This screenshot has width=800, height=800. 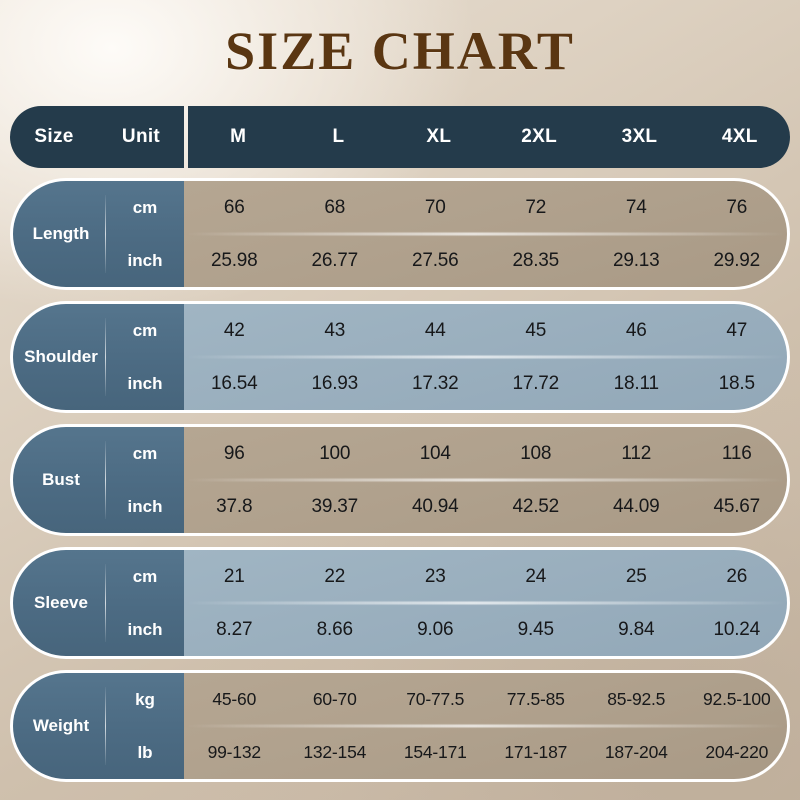 What do you see at coordinates (636, 207) in the screenshot?
I see `cell: 74` at bounding box center [636, 207].